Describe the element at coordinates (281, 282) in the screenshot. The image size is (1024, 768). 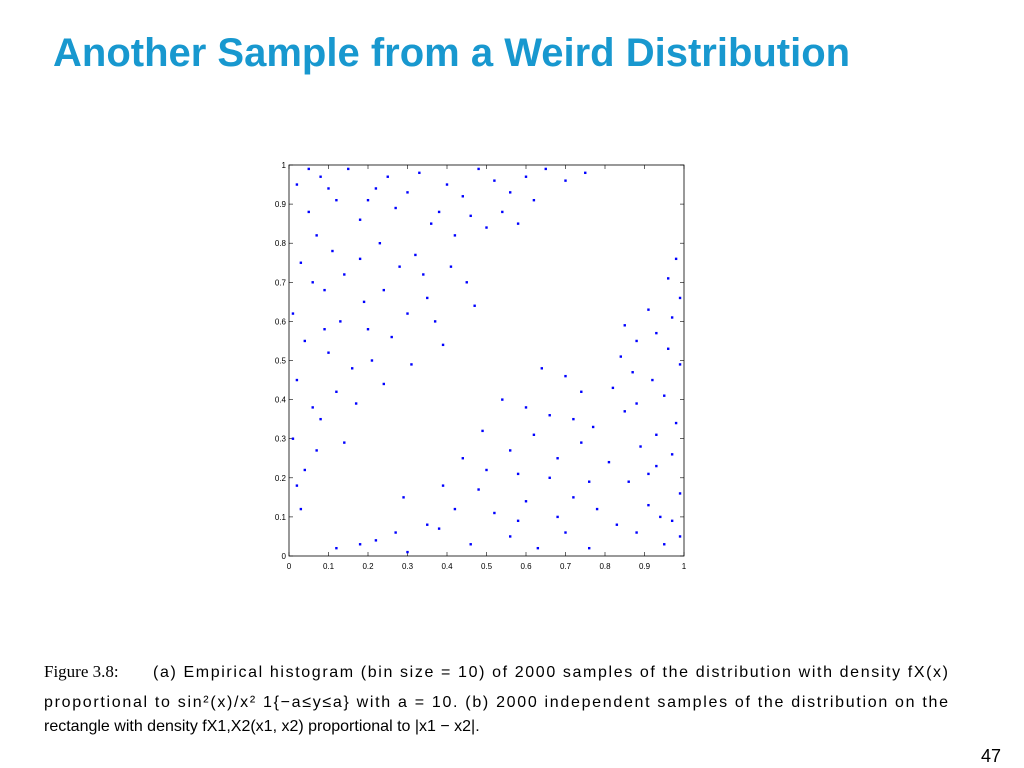
I see `y-tick-label: 0.7` at that location.